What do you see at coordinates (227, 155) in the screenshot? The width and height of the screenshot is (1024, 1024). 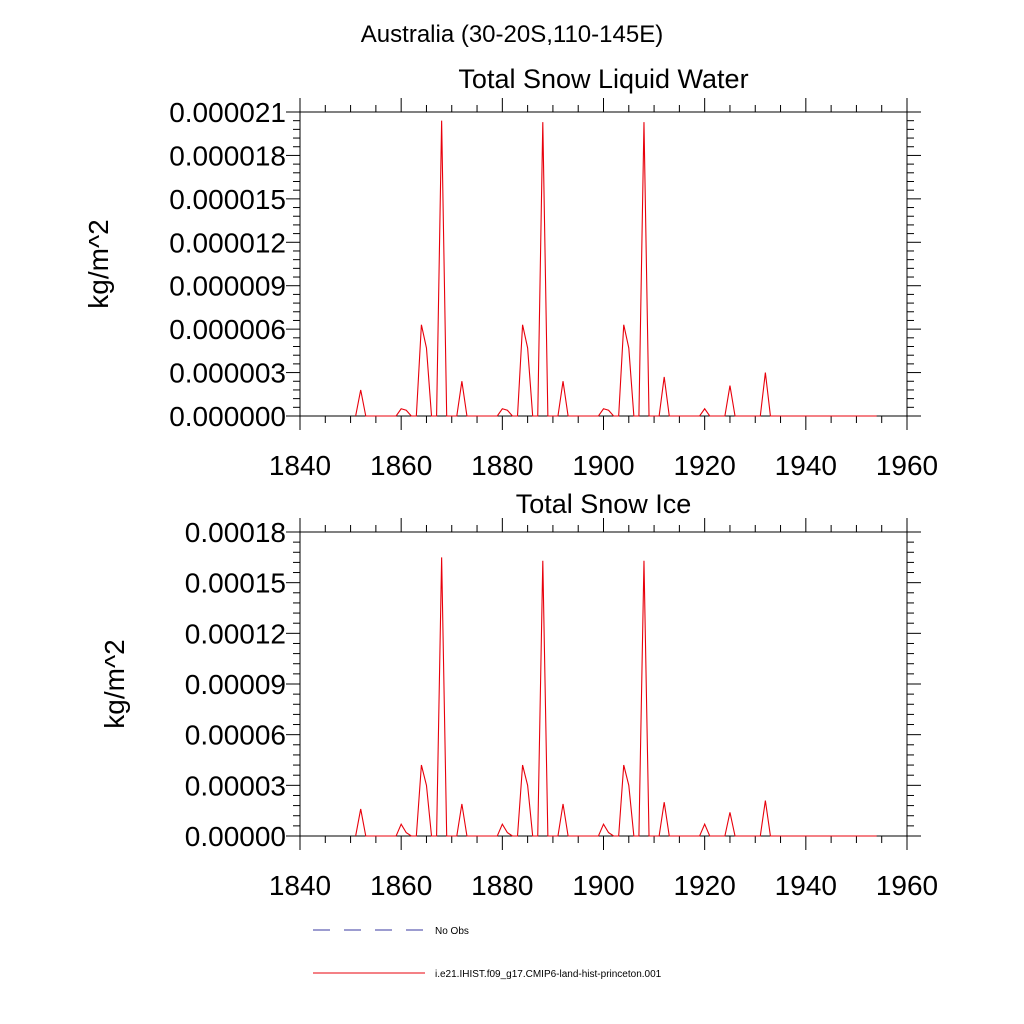 I see `y-tick-label: 0.000018` at bounding box center [227, 155].